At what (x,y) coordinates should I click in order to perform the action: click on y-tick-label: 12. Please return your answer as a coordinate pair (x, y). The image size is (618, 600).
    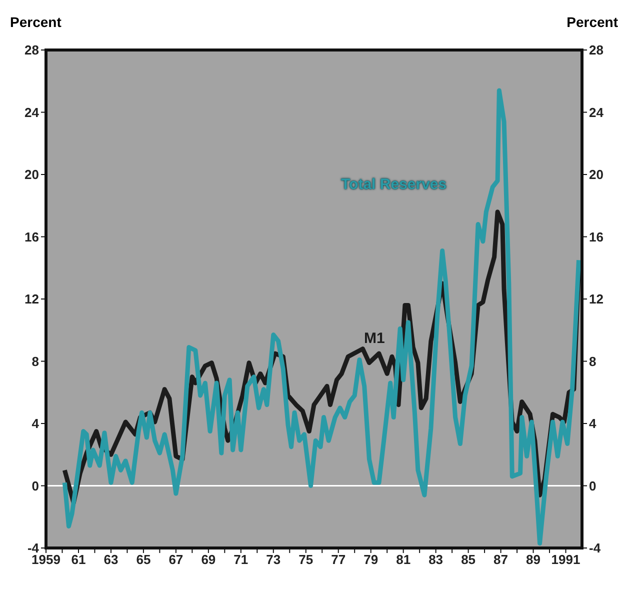
    Looking at the image, I should click on (31, 299).